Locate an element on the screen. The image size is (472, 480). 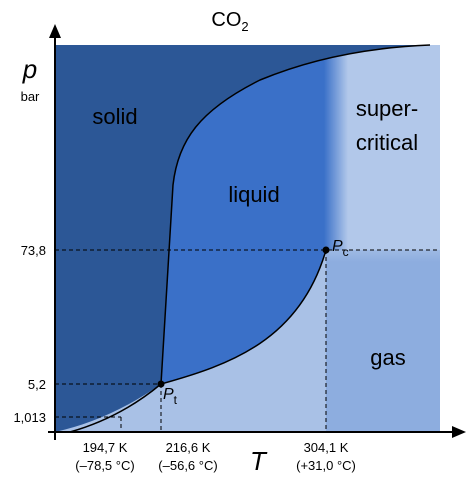
sublimation-curve is located at coordinates (115, 408).